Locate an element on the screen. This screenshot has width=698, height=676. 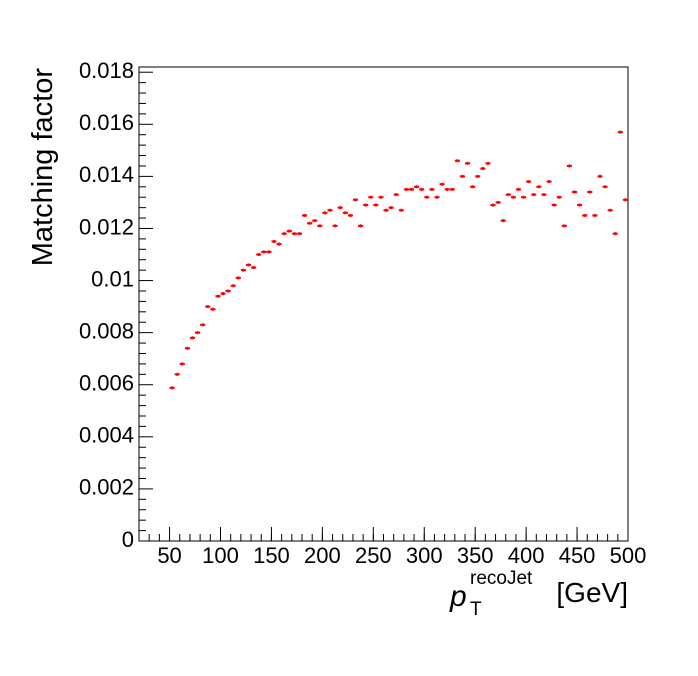
x-tick-label: 450 is located at coordinates (577, 555).